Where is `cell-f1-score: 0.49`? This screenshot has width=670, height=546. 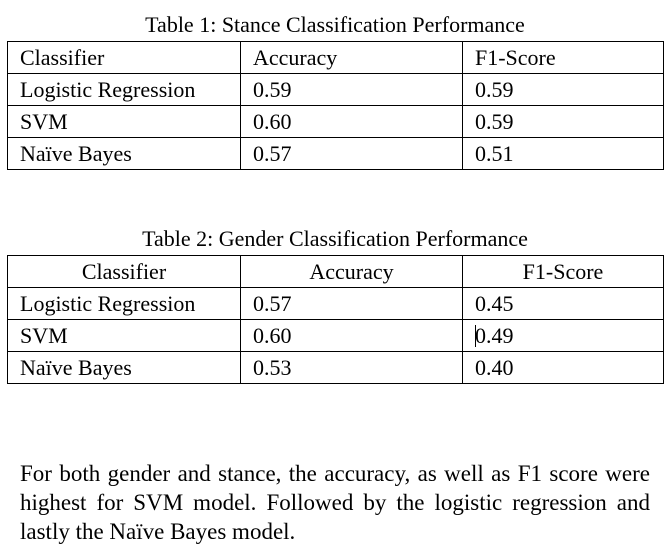 cell-f1-score: 0.49 is located at coordinates (494, 335).